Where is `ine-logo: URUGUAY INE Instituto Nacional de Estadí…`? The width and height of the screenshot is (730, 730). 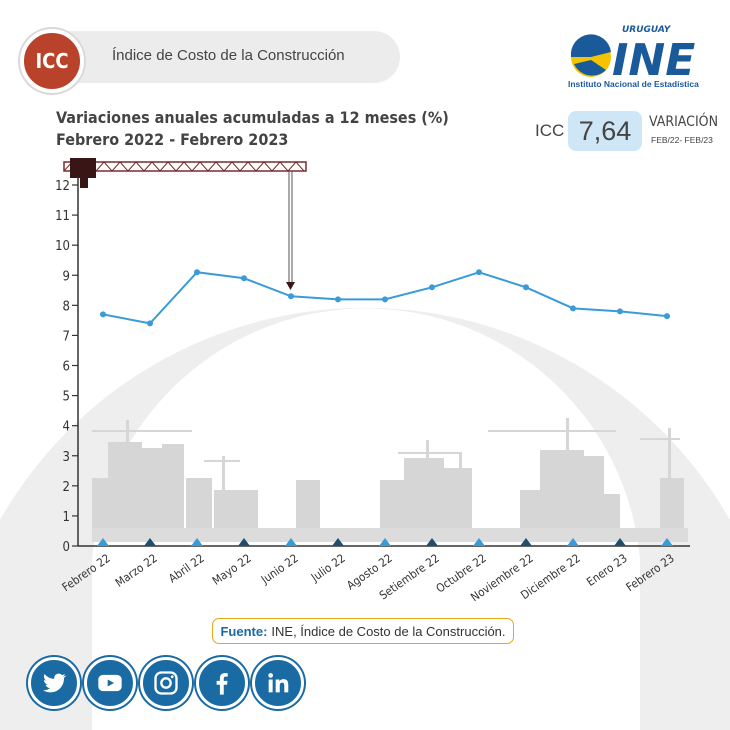 ine-logo: URUGUAY INE Instituto Nacional de Estadí… is located at coordinates (637, 57).